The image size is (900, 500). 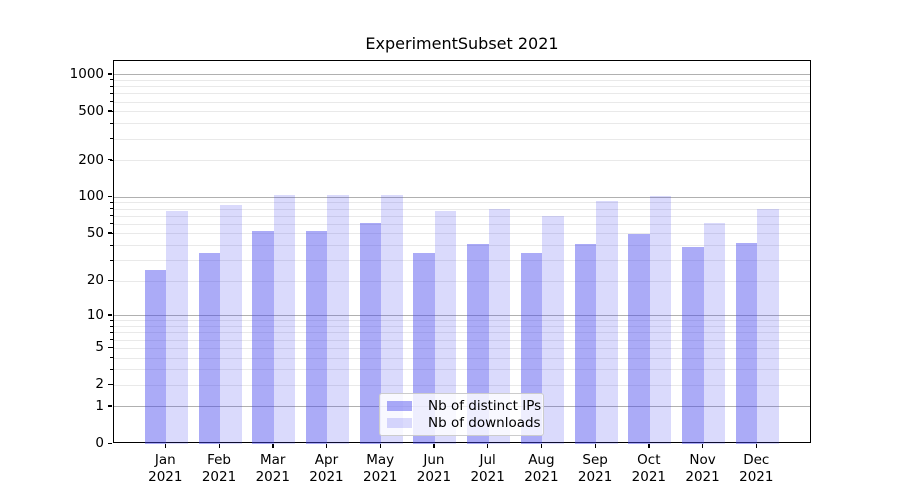 I want to click on bar-distinct-ips-oct, so click(x=639, y=338).